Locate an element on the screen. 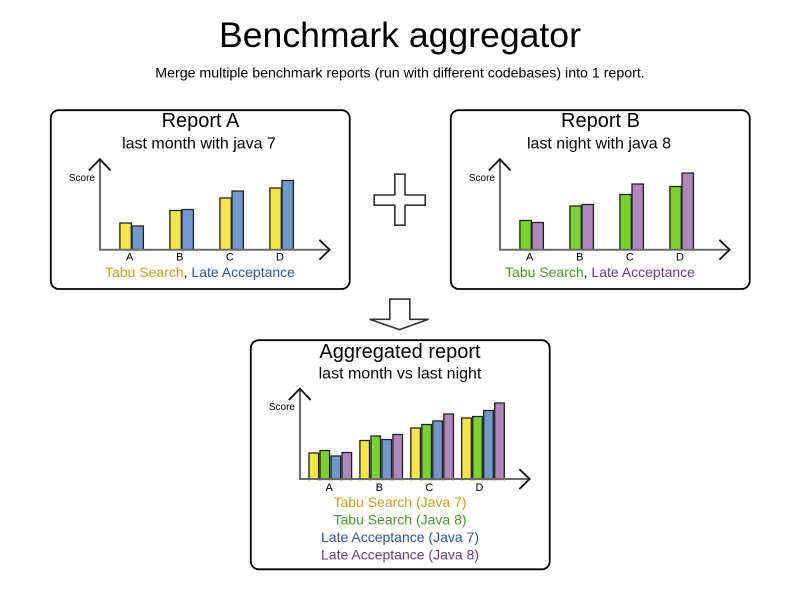 This screenshot has height=600, width=800. svg-text: last month vs last night is located at coordinates (400, 374).